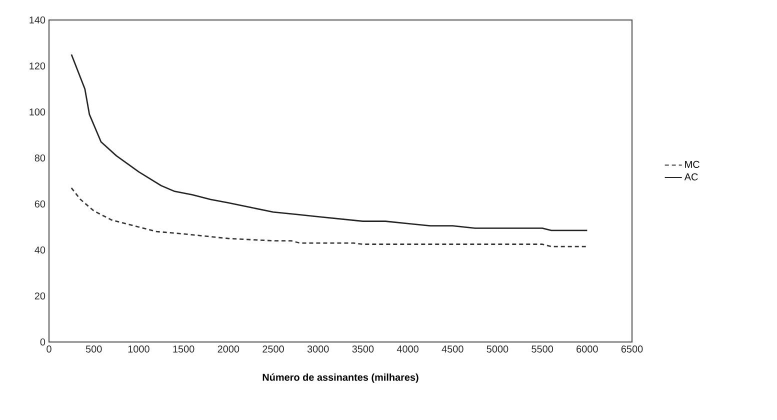 This screenshot has height=420, width=777. Describe the element at coordinates (40, 250) in the screenshot. I see `y-tick-label: 40` at that location.